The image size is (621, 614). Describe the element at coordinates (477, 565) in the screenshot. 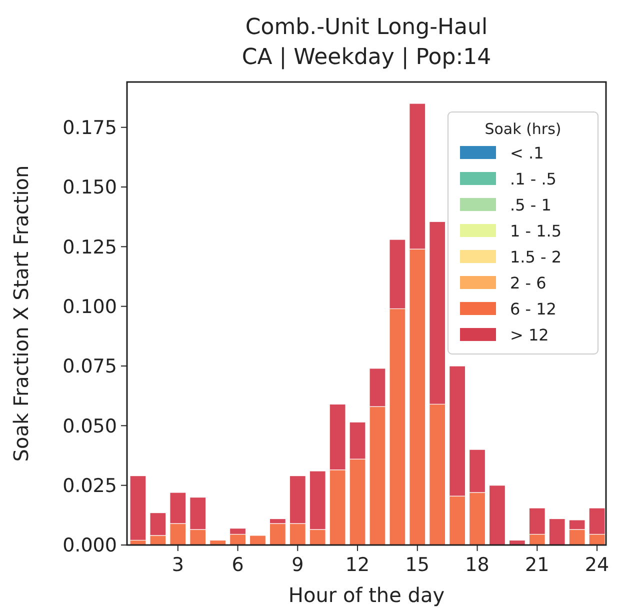

I see `x-tick-label: 18` at that location.